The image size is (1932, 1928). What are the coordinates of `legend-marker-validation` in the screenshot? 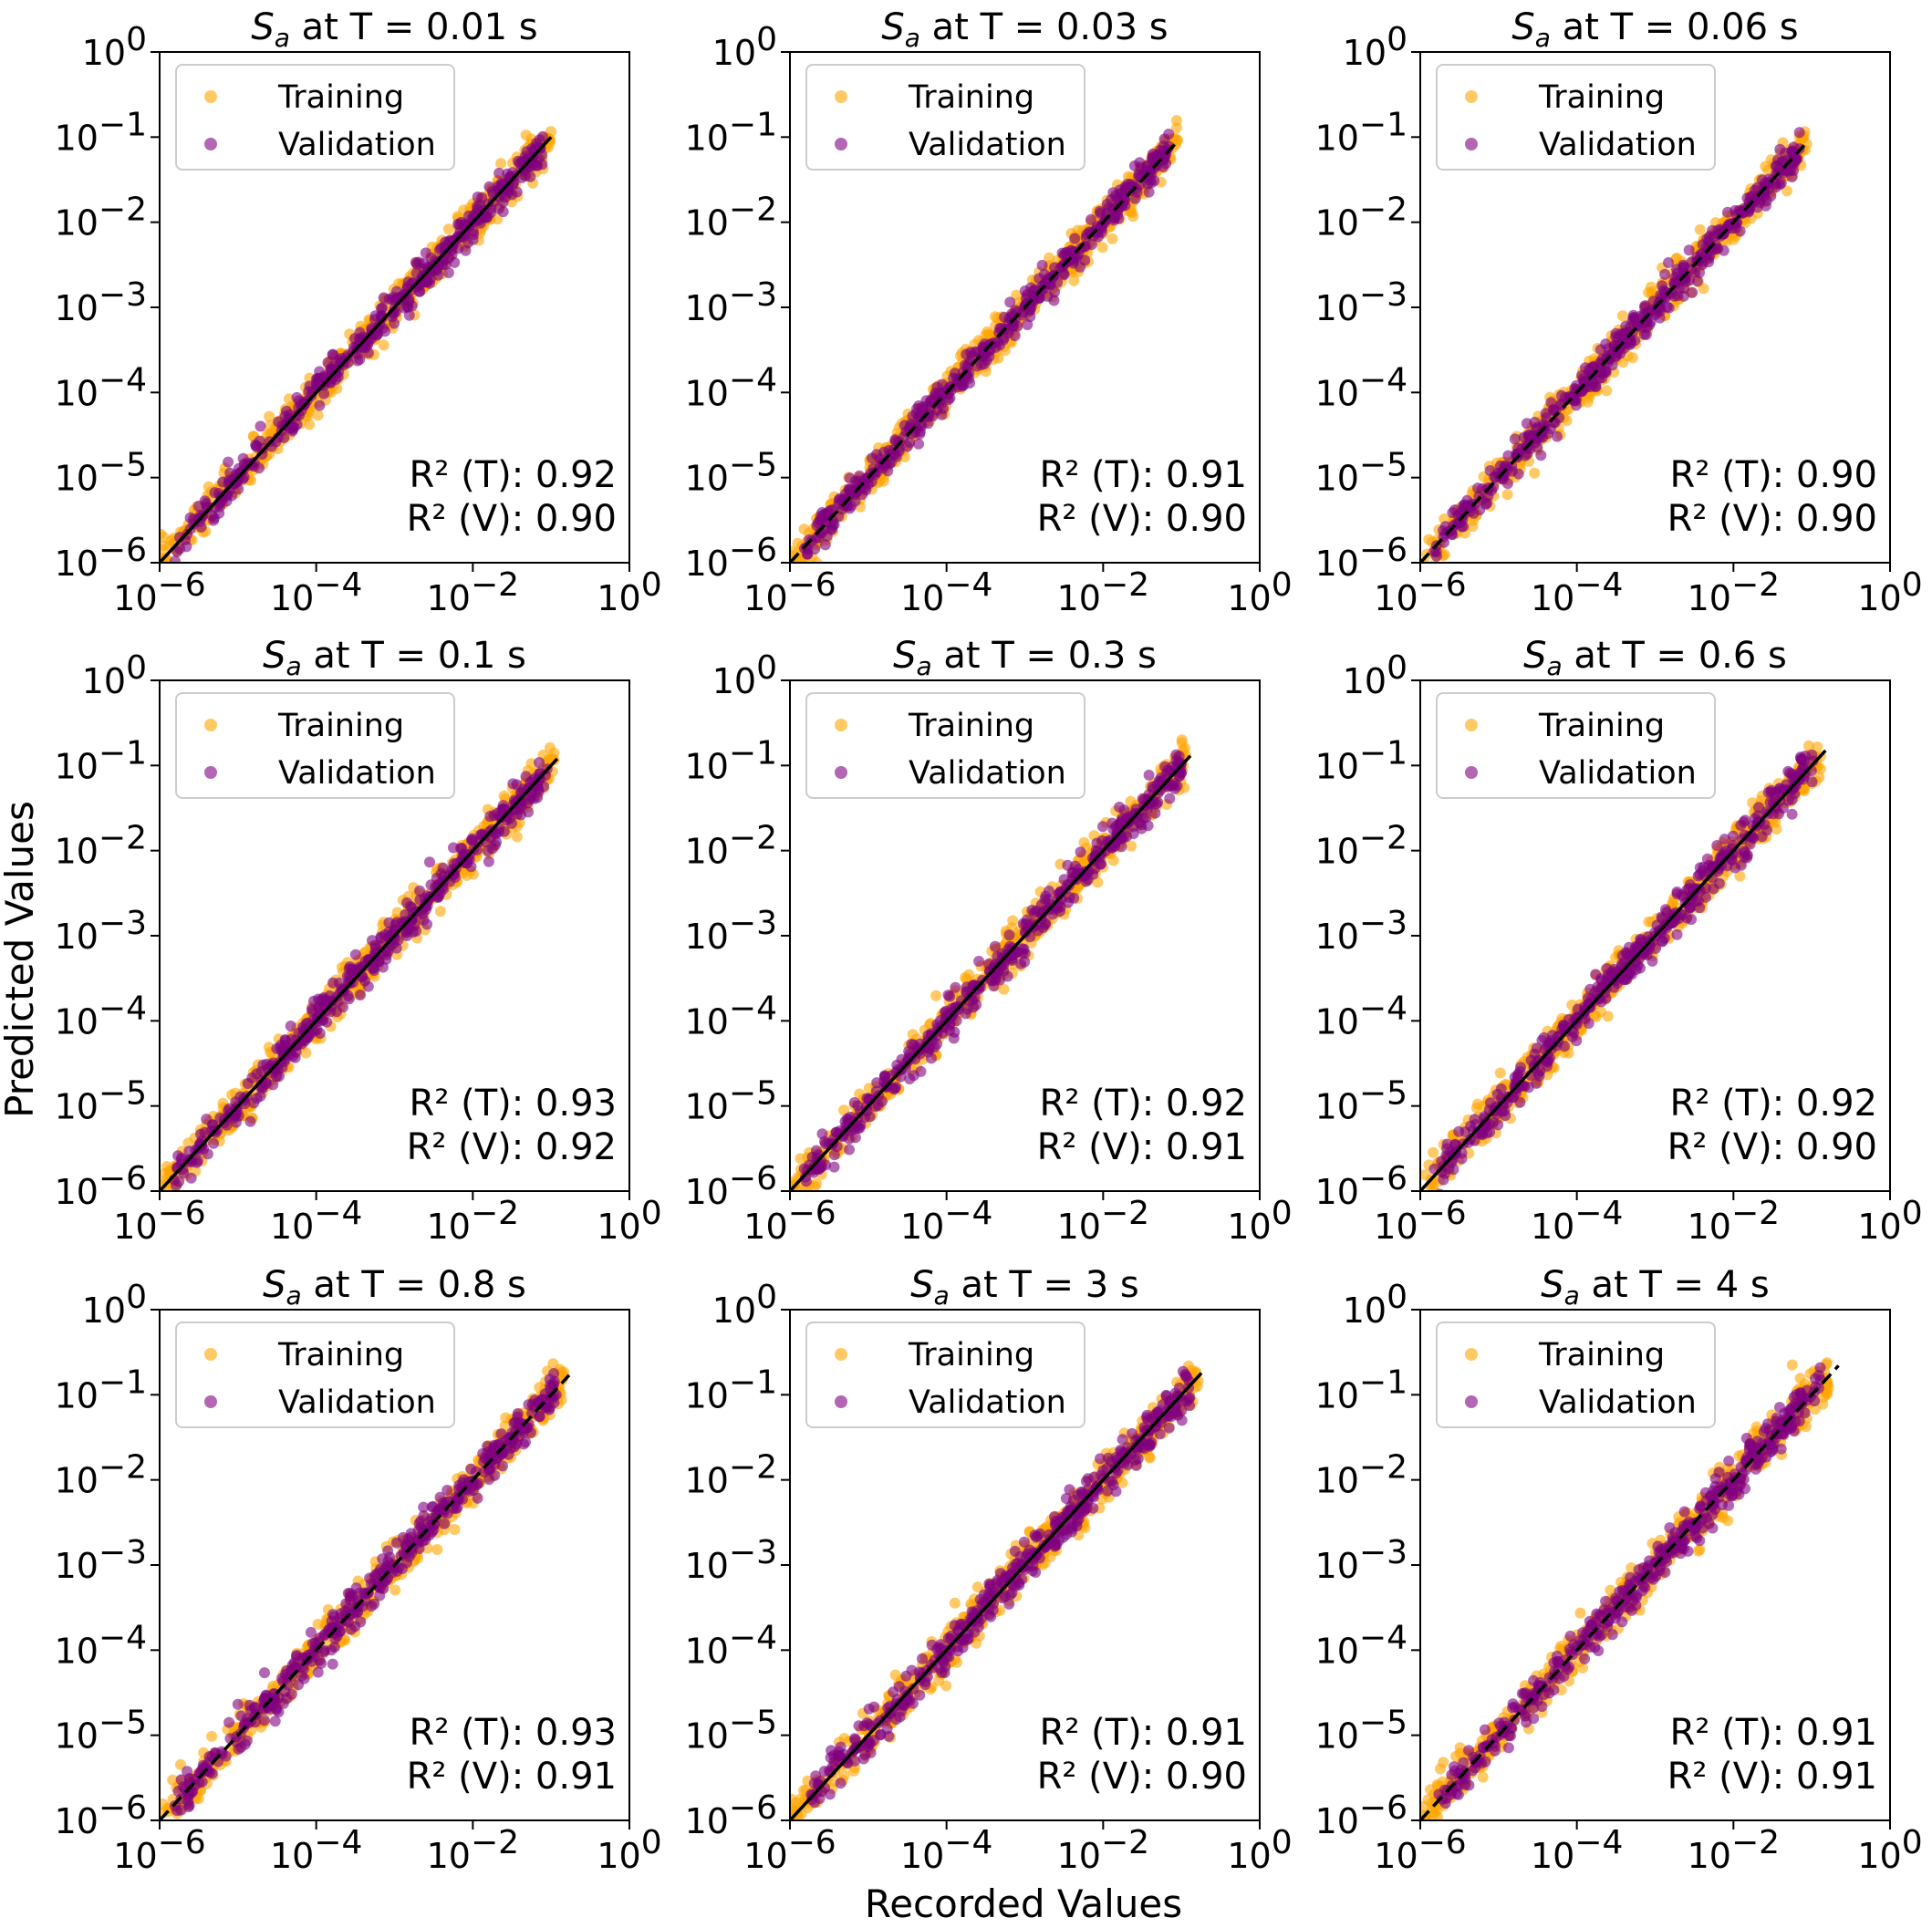 It's located at (841, 772).